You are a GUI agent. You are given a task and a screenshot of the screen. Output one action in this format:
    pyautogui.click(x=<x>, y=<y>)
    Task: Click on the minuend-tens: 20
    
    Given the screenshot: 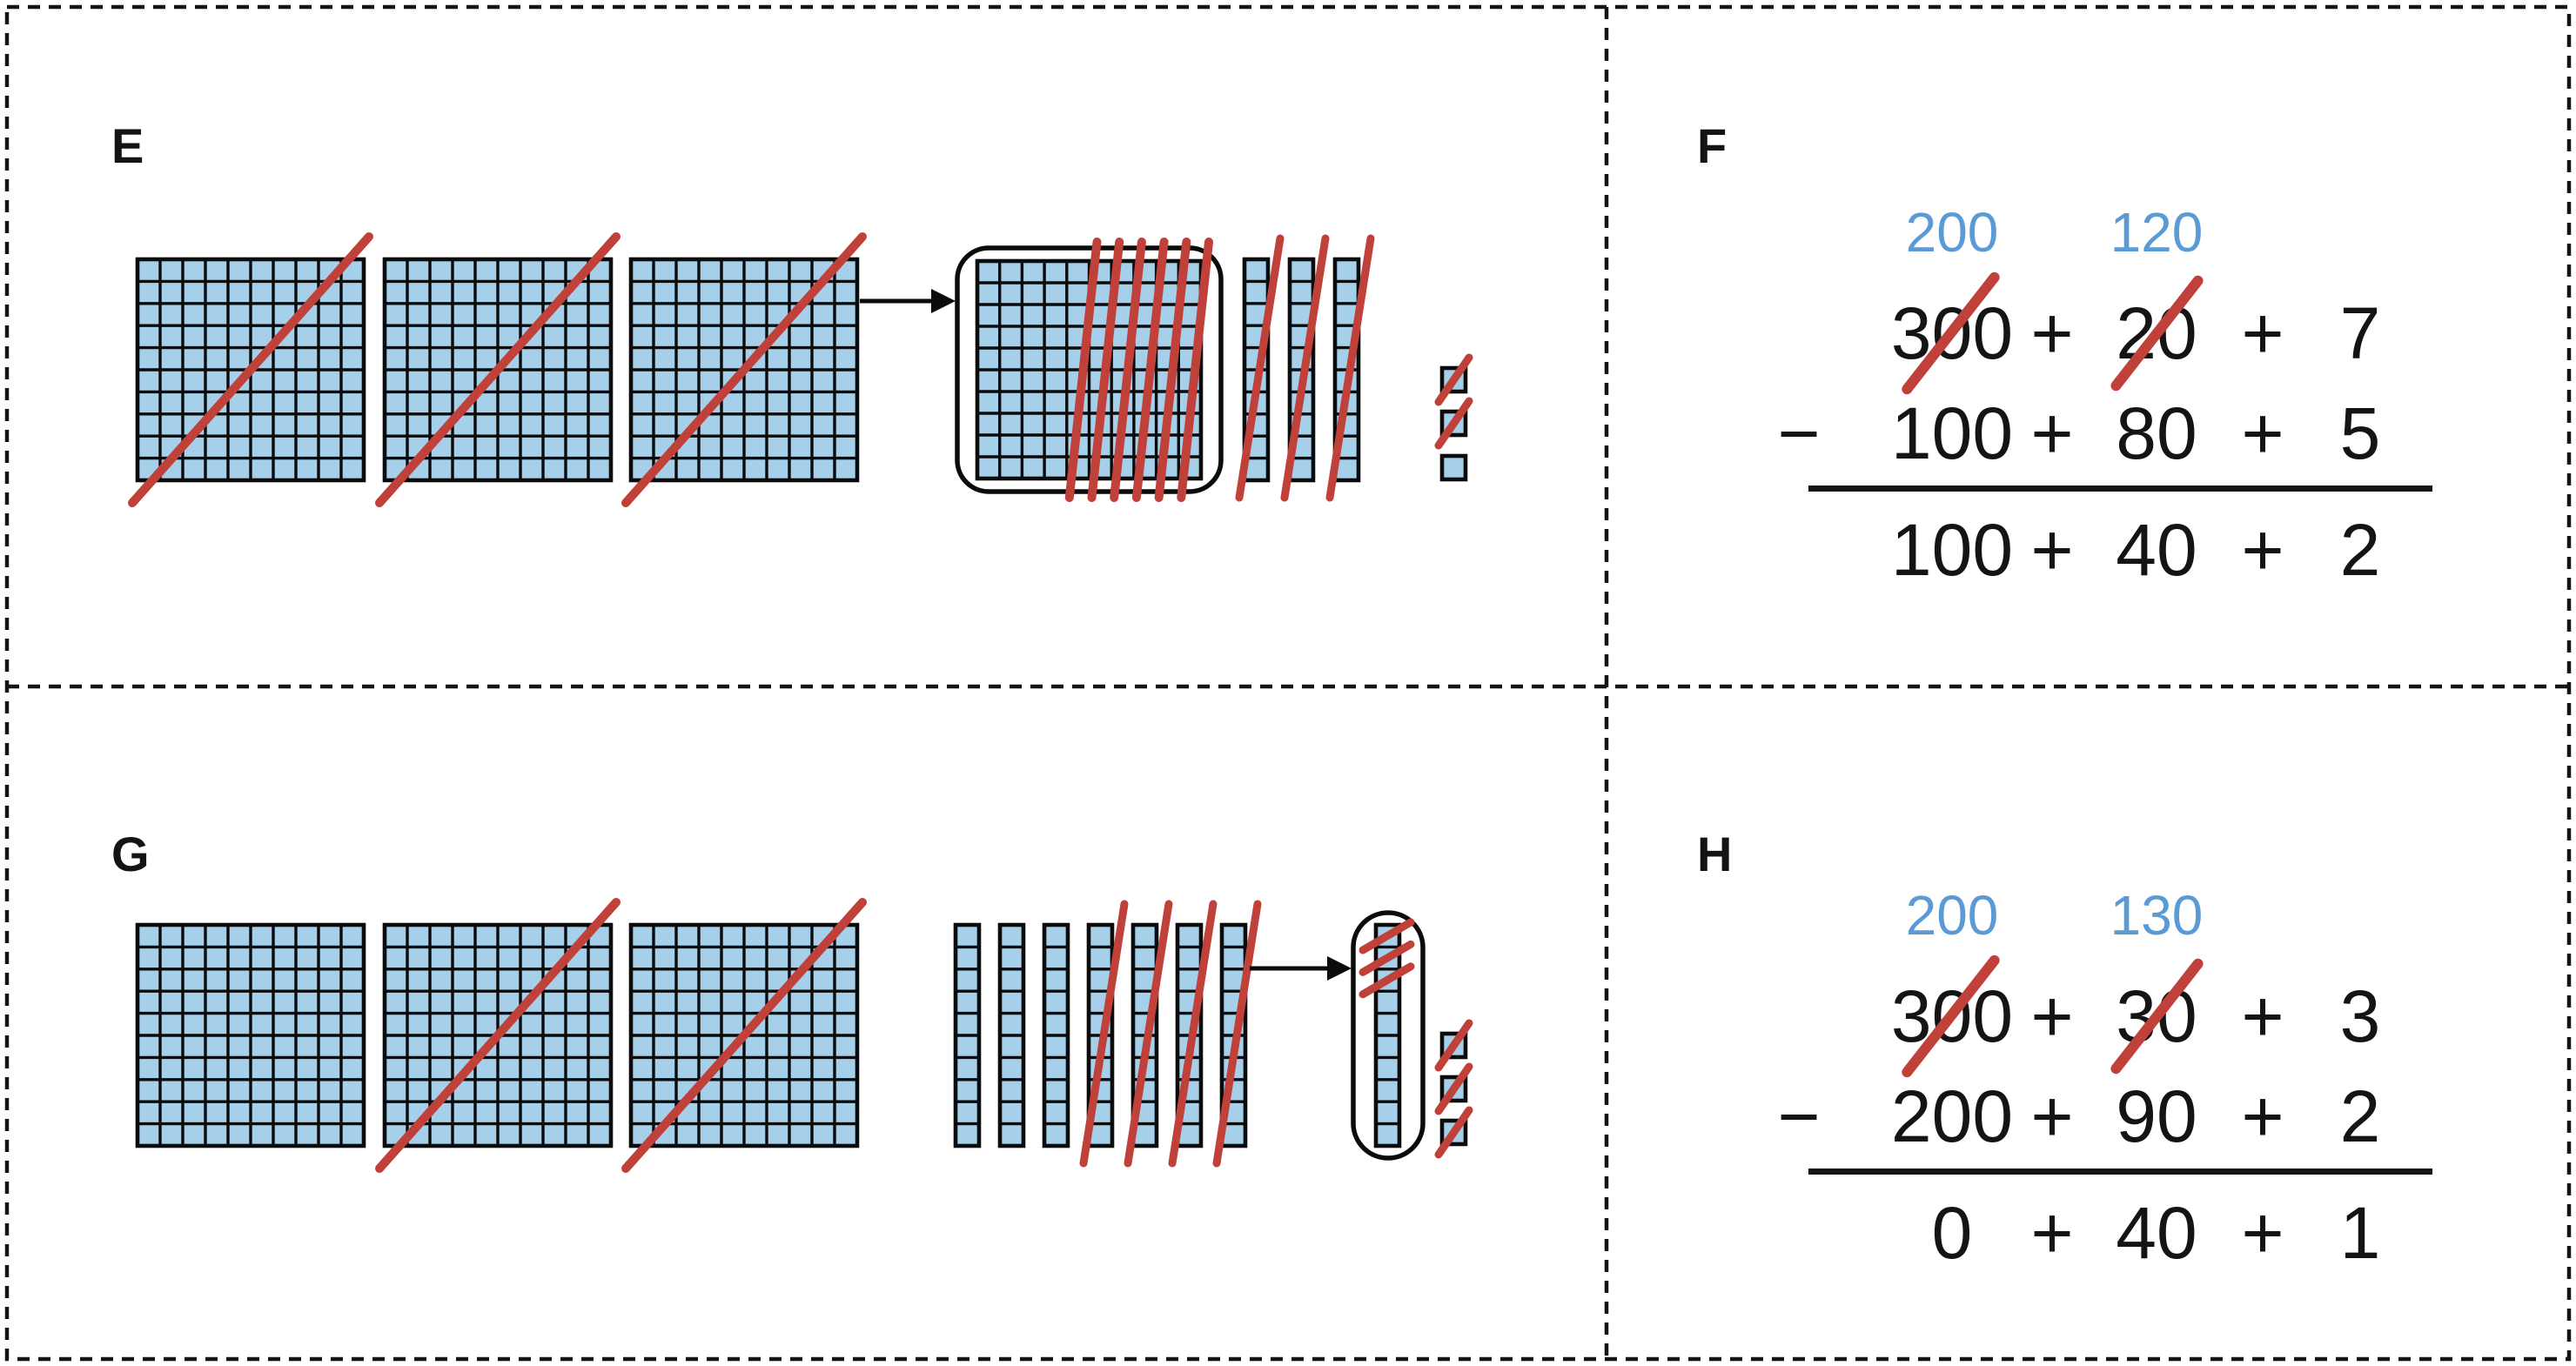 What is the action you would take?
    pyautogui.click(x=2157, y=333)
    